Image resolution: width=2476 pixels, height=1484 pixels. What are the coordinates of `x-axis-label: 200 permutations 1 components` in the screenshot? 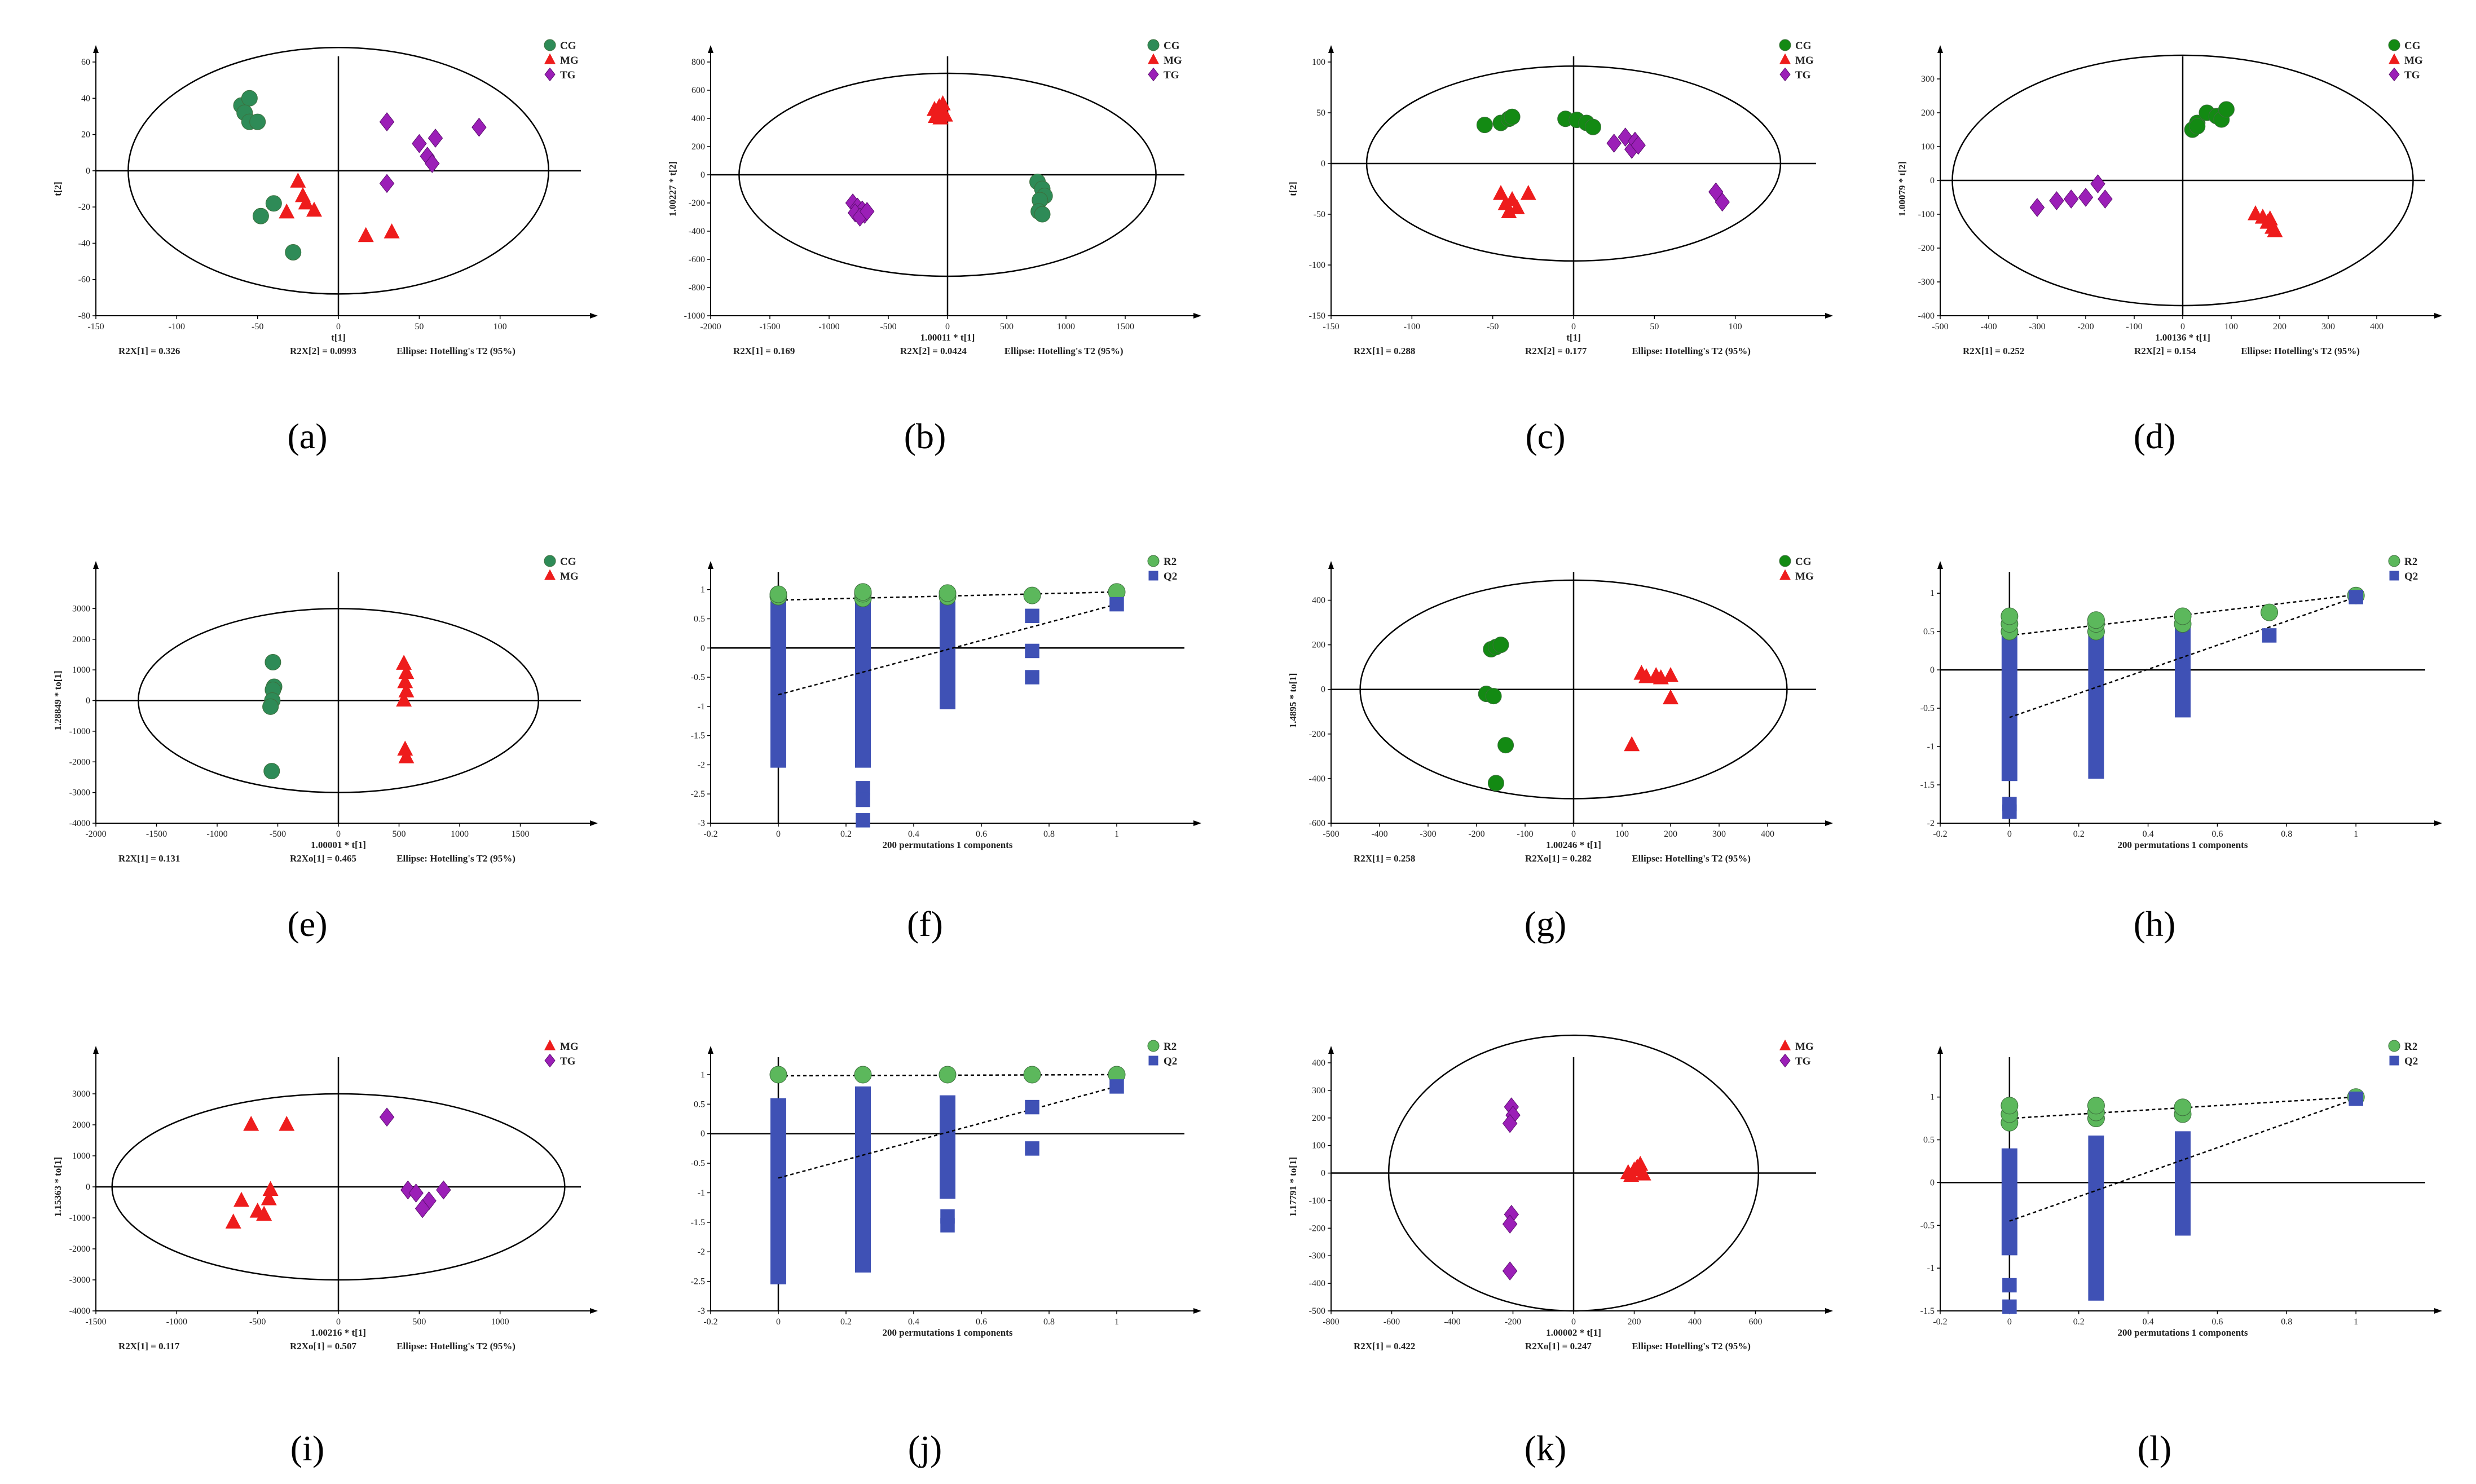 It's located at (948, 1332).